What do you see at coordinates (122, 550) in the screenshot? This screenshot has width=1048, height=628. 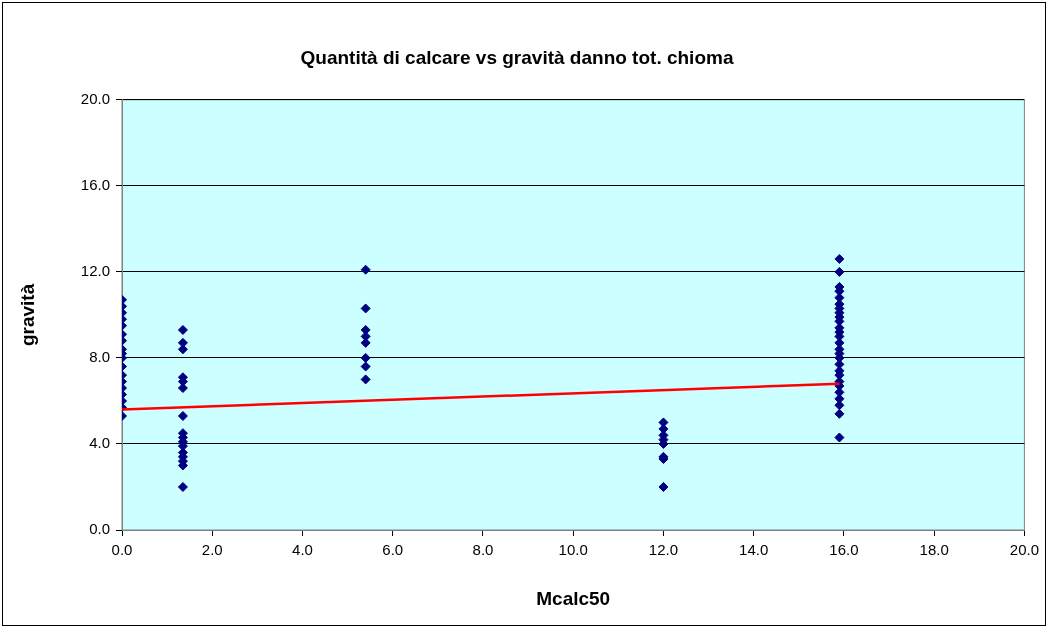 I see `x-tick-label: 0.0` at bounding box center [122, 550].